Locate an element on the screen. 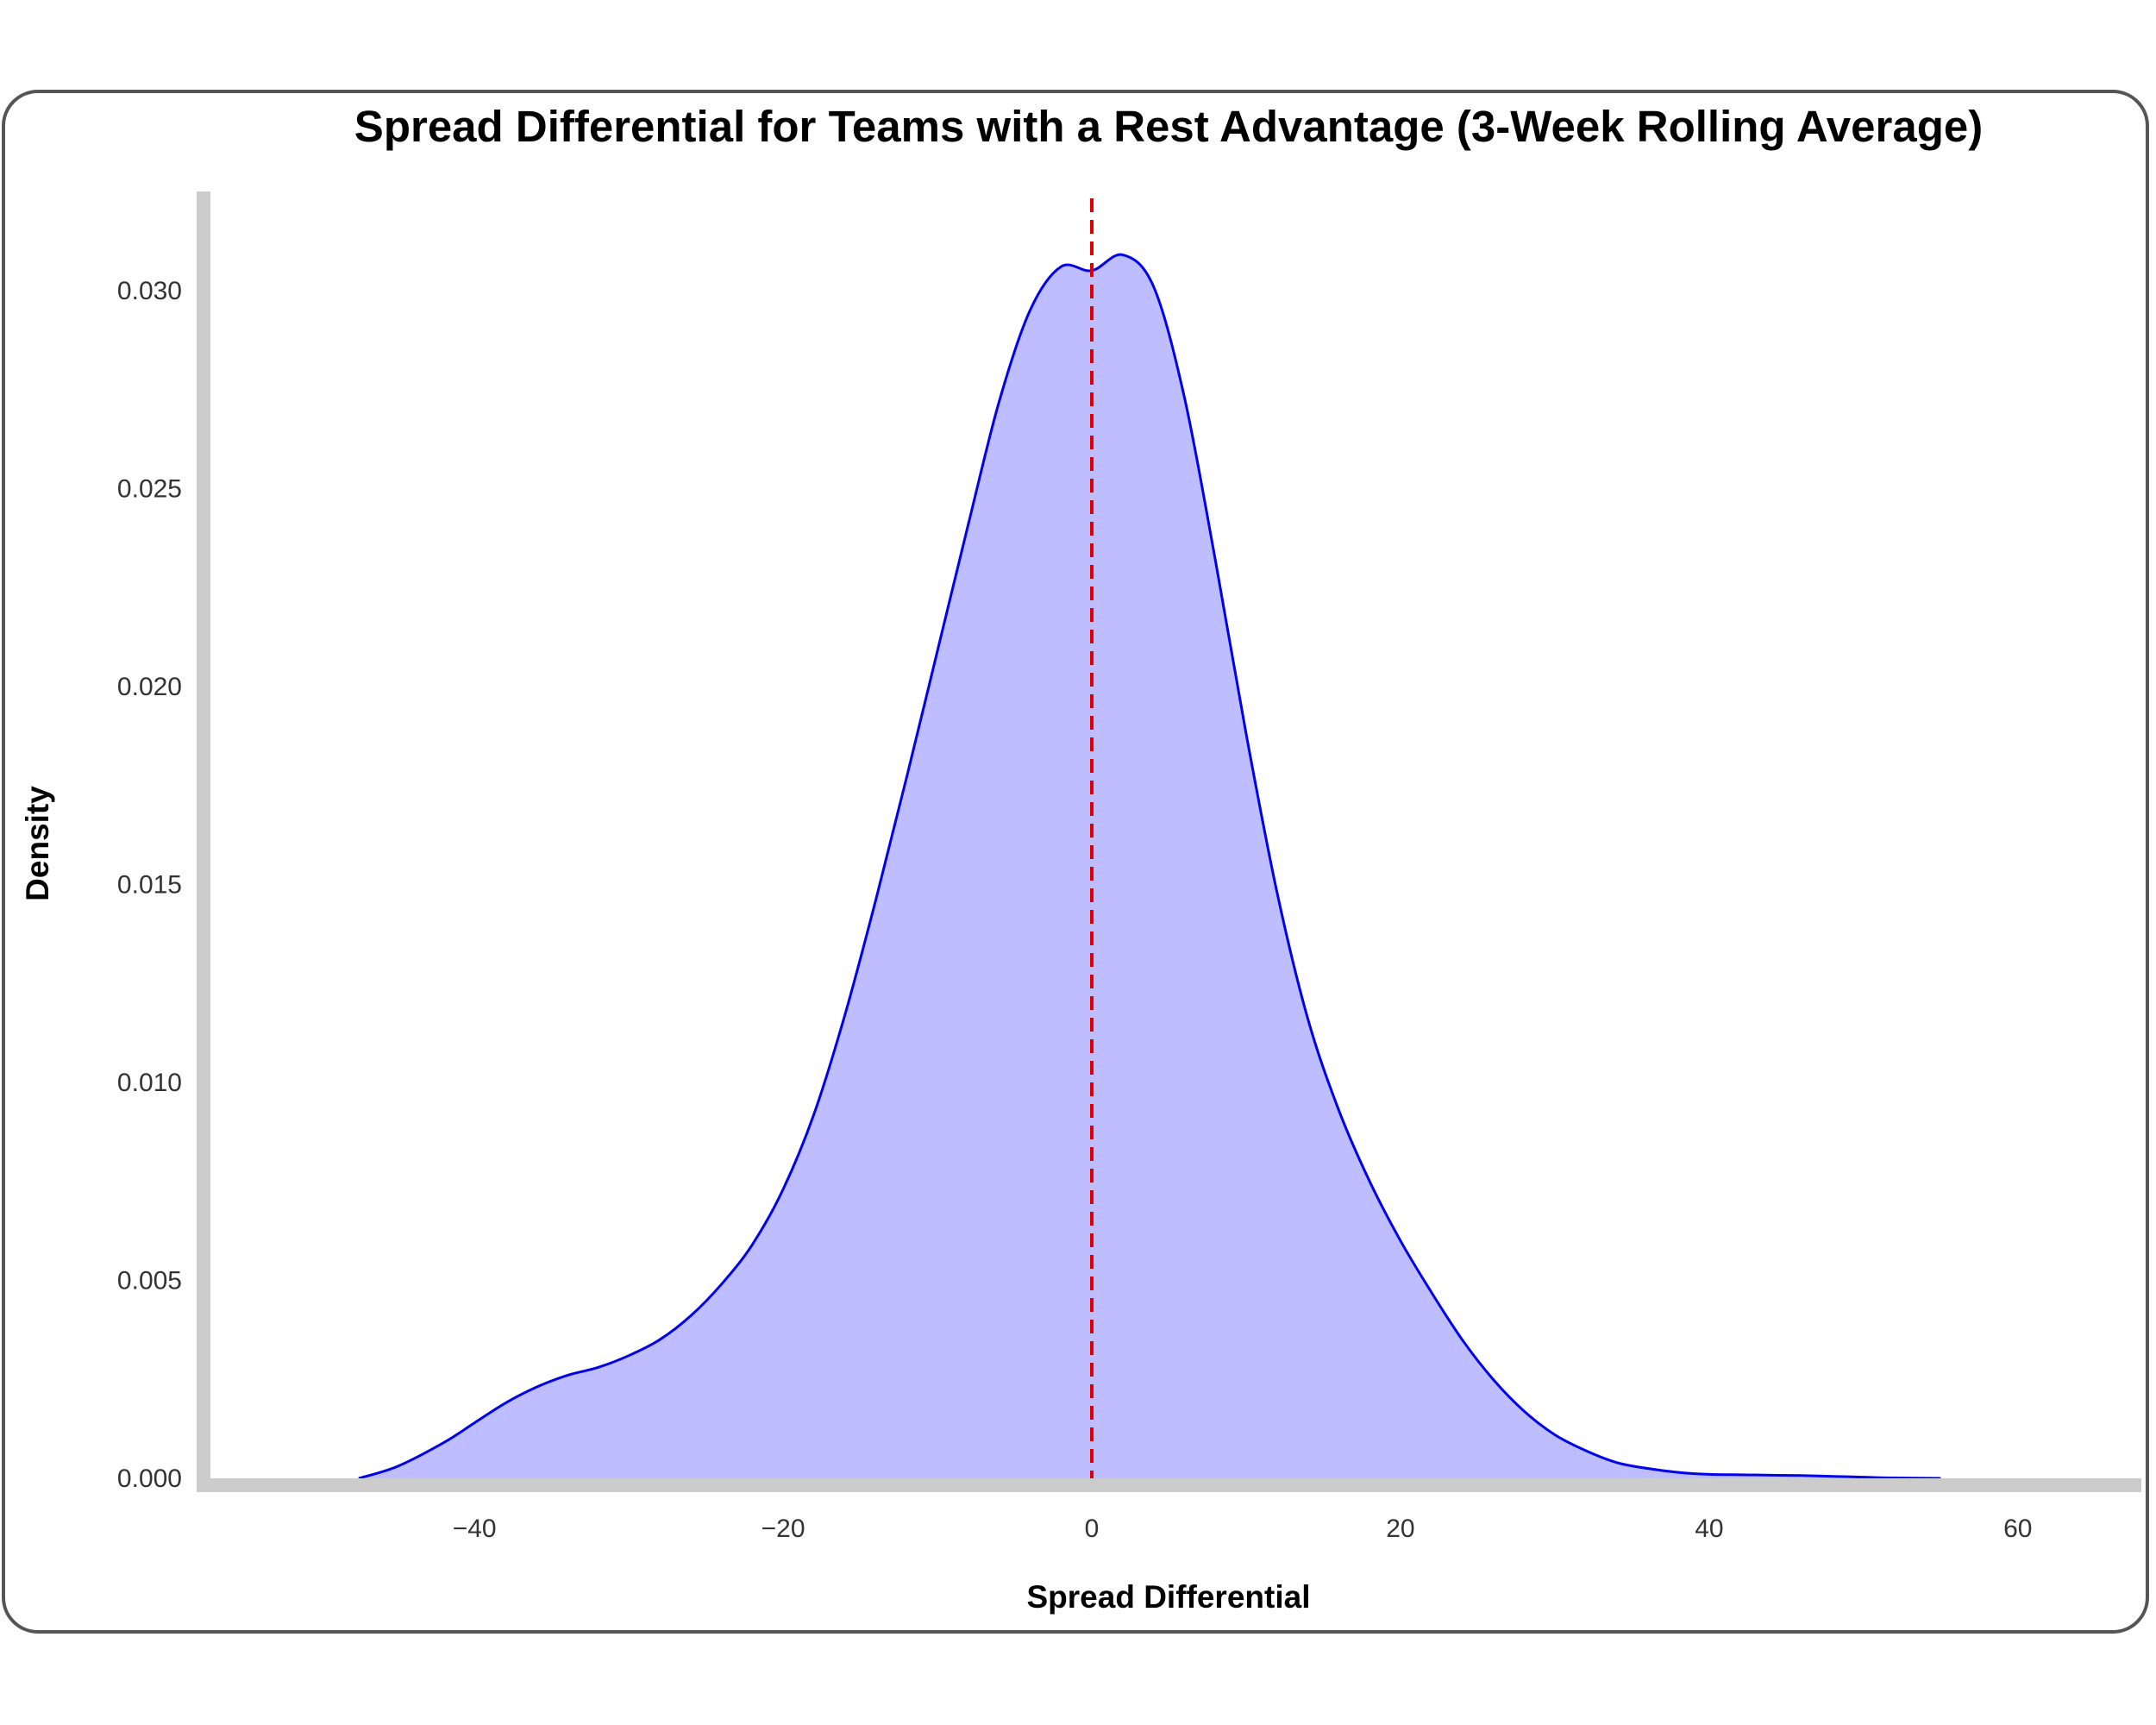 This screenshot has height=1725, width=2156. y-tick-label: 0.015 is located at coordinates (149, 885).